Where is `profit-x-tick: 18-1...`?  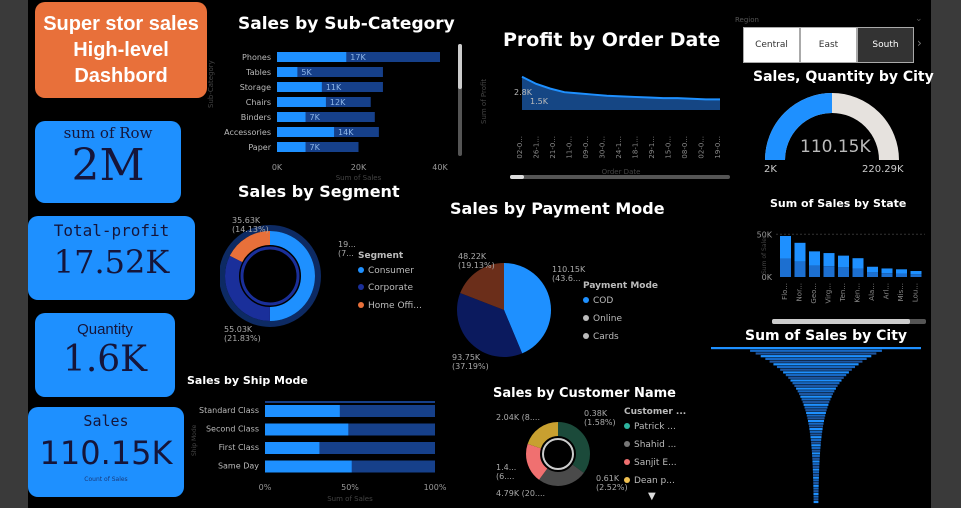 profit-x-tick: 18-1... is located at coordinates (636, 147).